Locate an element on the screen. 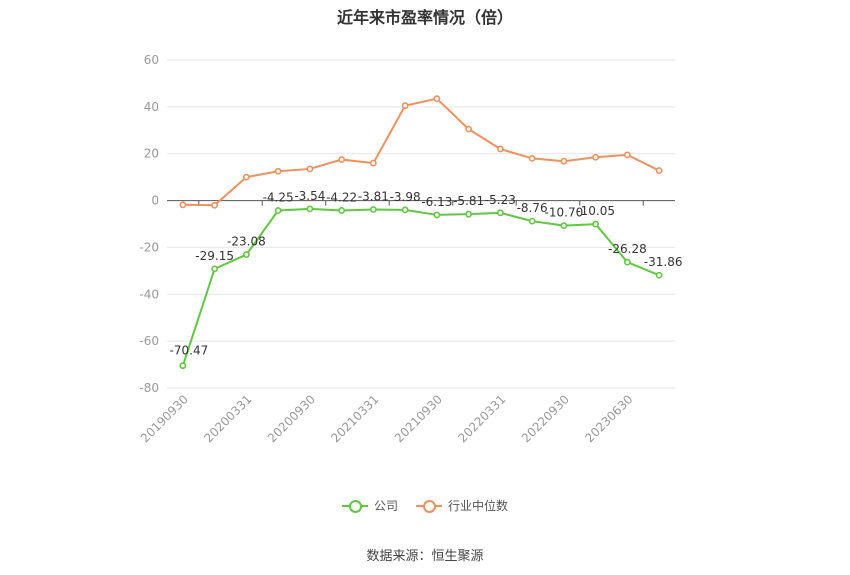  company-data-label: -5.81 is located at coordinates (468, 201).